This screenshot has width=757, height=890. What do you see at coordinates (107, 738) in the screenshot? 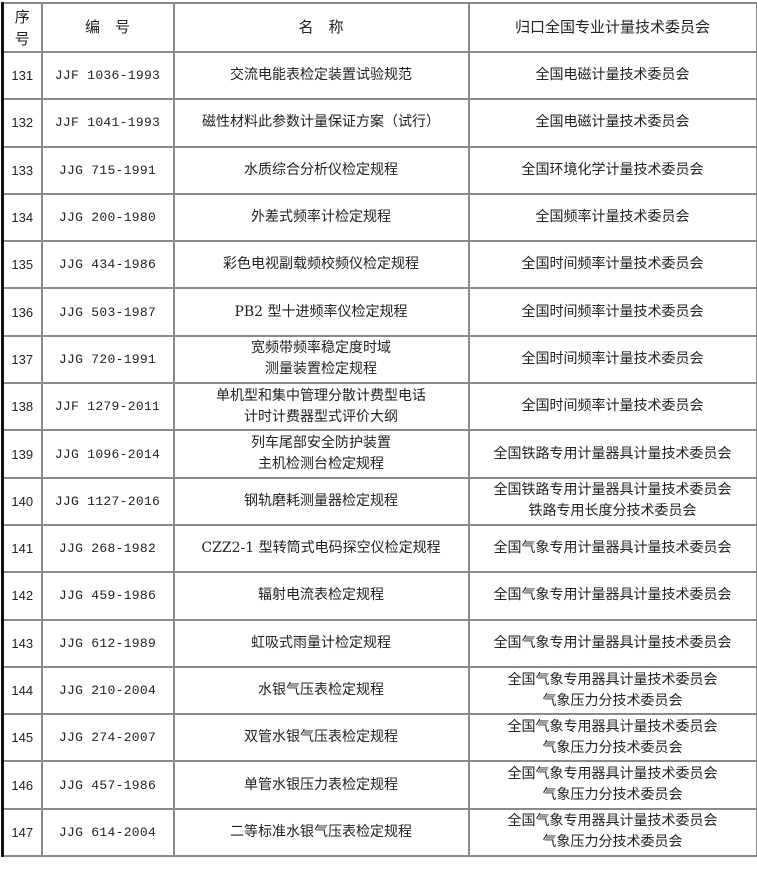
I see `row-code: JJG 274-2007` at bounding box center [107, 738].